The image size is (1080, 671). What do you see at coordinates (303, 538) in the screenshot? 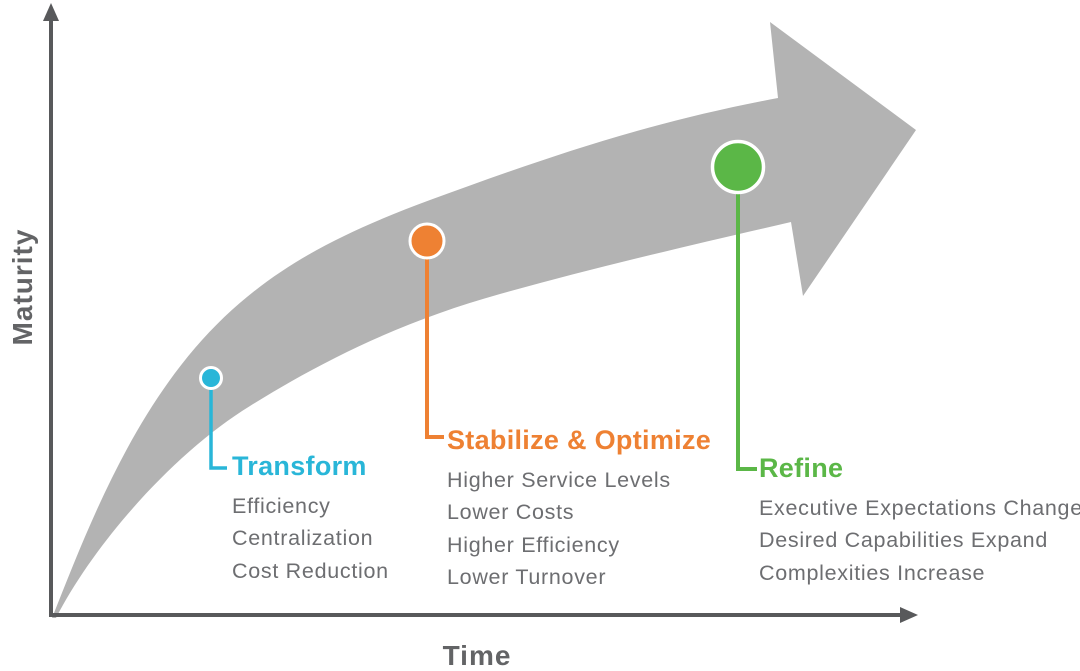
I see `stage-item: Centralization` at bounding box center [303, 538].